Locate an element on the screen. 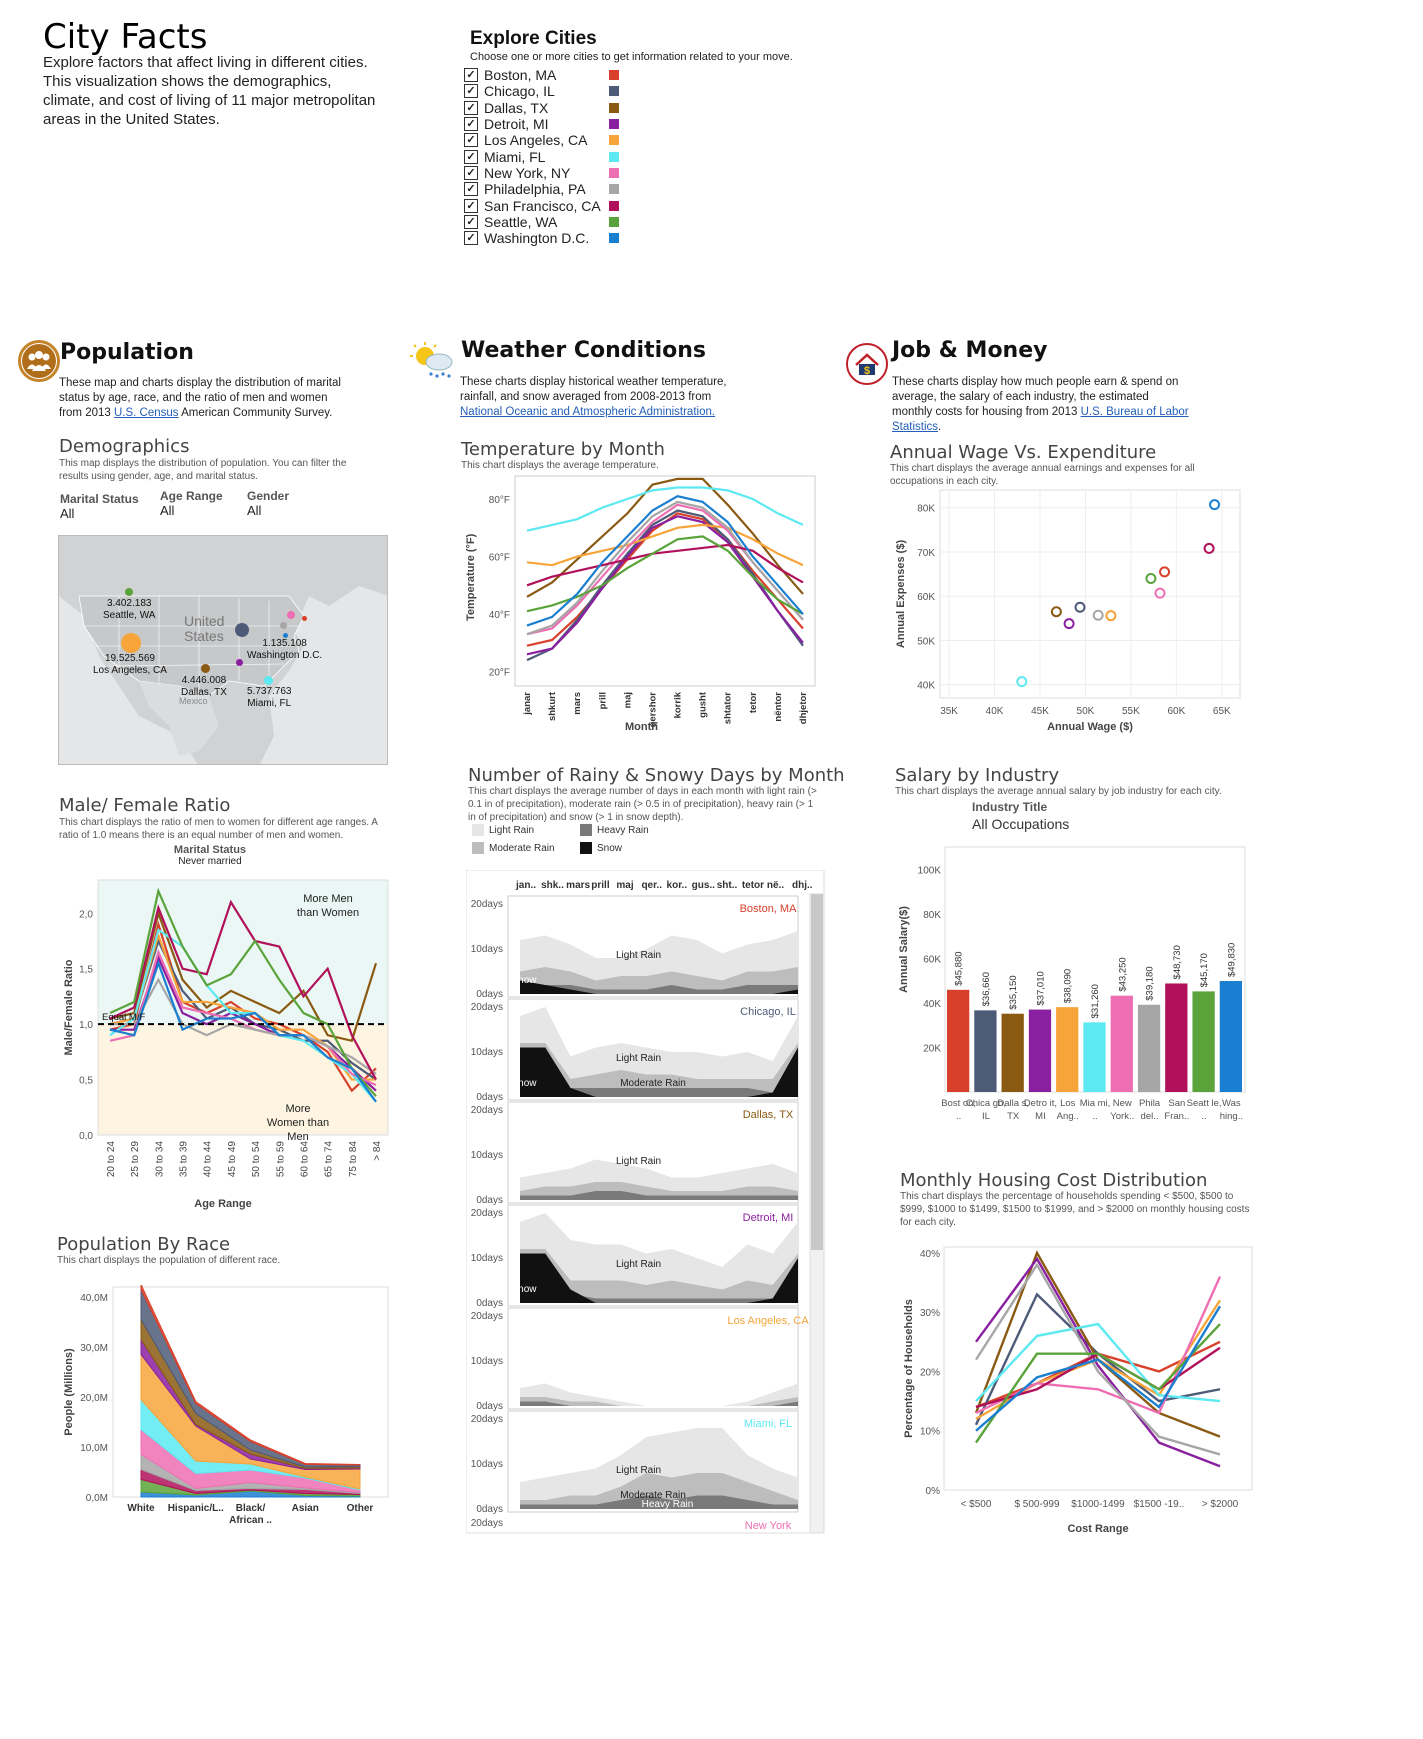  x-tick-label: 50K is located at coordinates (1086, 711).